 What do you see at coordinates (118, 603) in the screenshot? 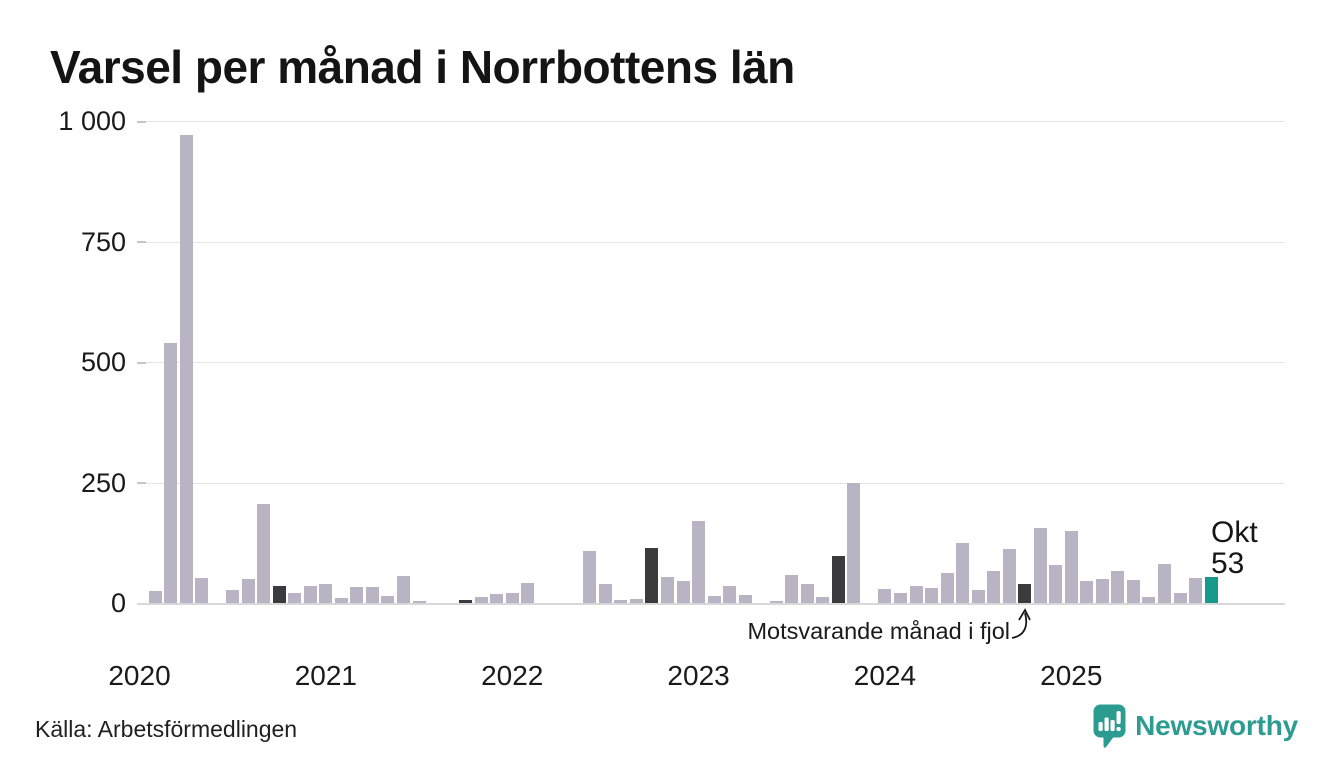
I see `ytick-label-0: 0` at bounding box center [118, 603].